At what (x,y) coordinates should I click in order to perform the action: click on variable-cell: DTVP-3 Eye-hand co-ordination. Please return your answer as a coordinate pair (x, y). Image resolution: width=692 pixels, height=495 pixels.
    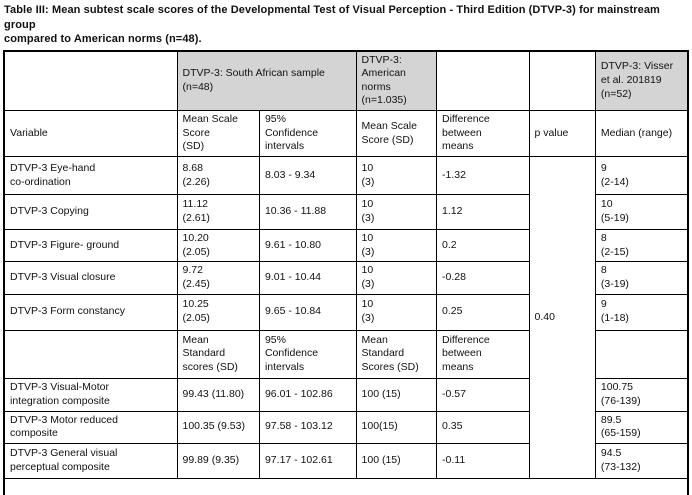
    Looking at the image, I should click on (90, 176).